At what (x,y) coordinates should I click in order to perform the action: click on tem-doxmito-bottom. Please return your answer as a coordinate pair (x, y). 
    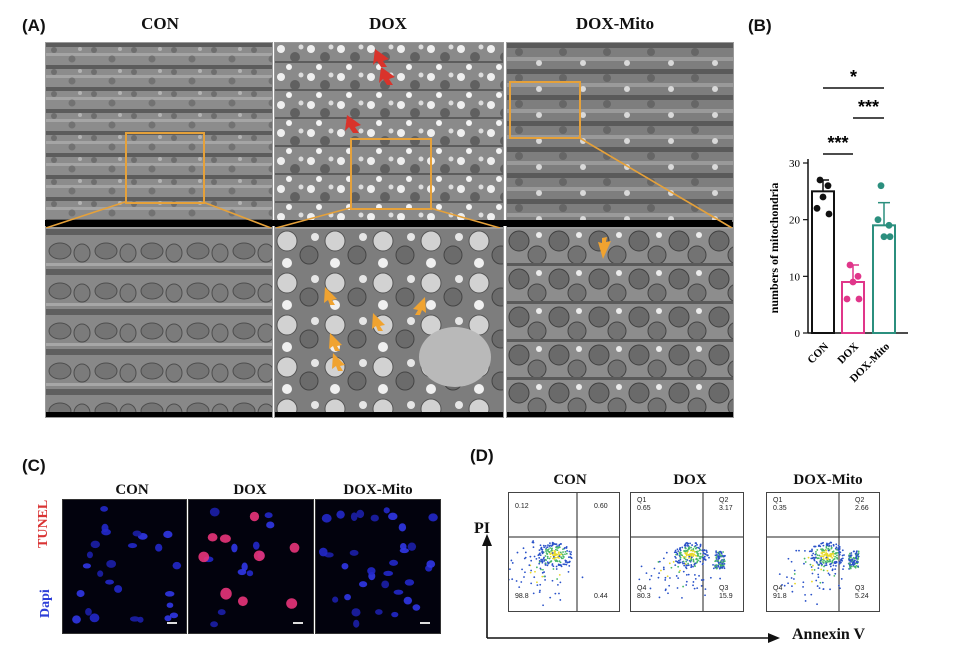
    Looking at the image, I should click on (620, 323).